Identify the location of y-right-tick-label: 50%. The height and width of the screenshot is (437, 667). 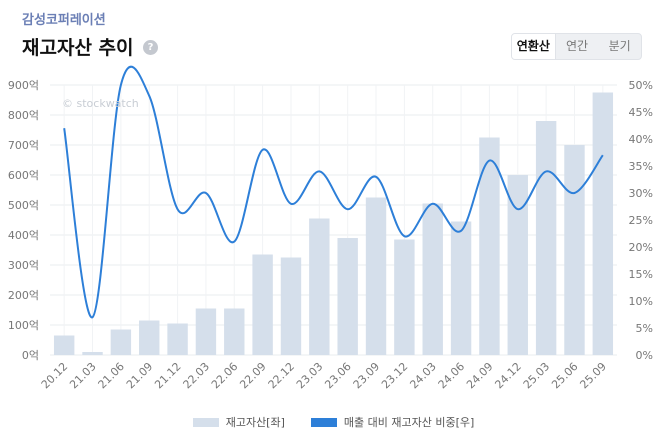
(641, 85).